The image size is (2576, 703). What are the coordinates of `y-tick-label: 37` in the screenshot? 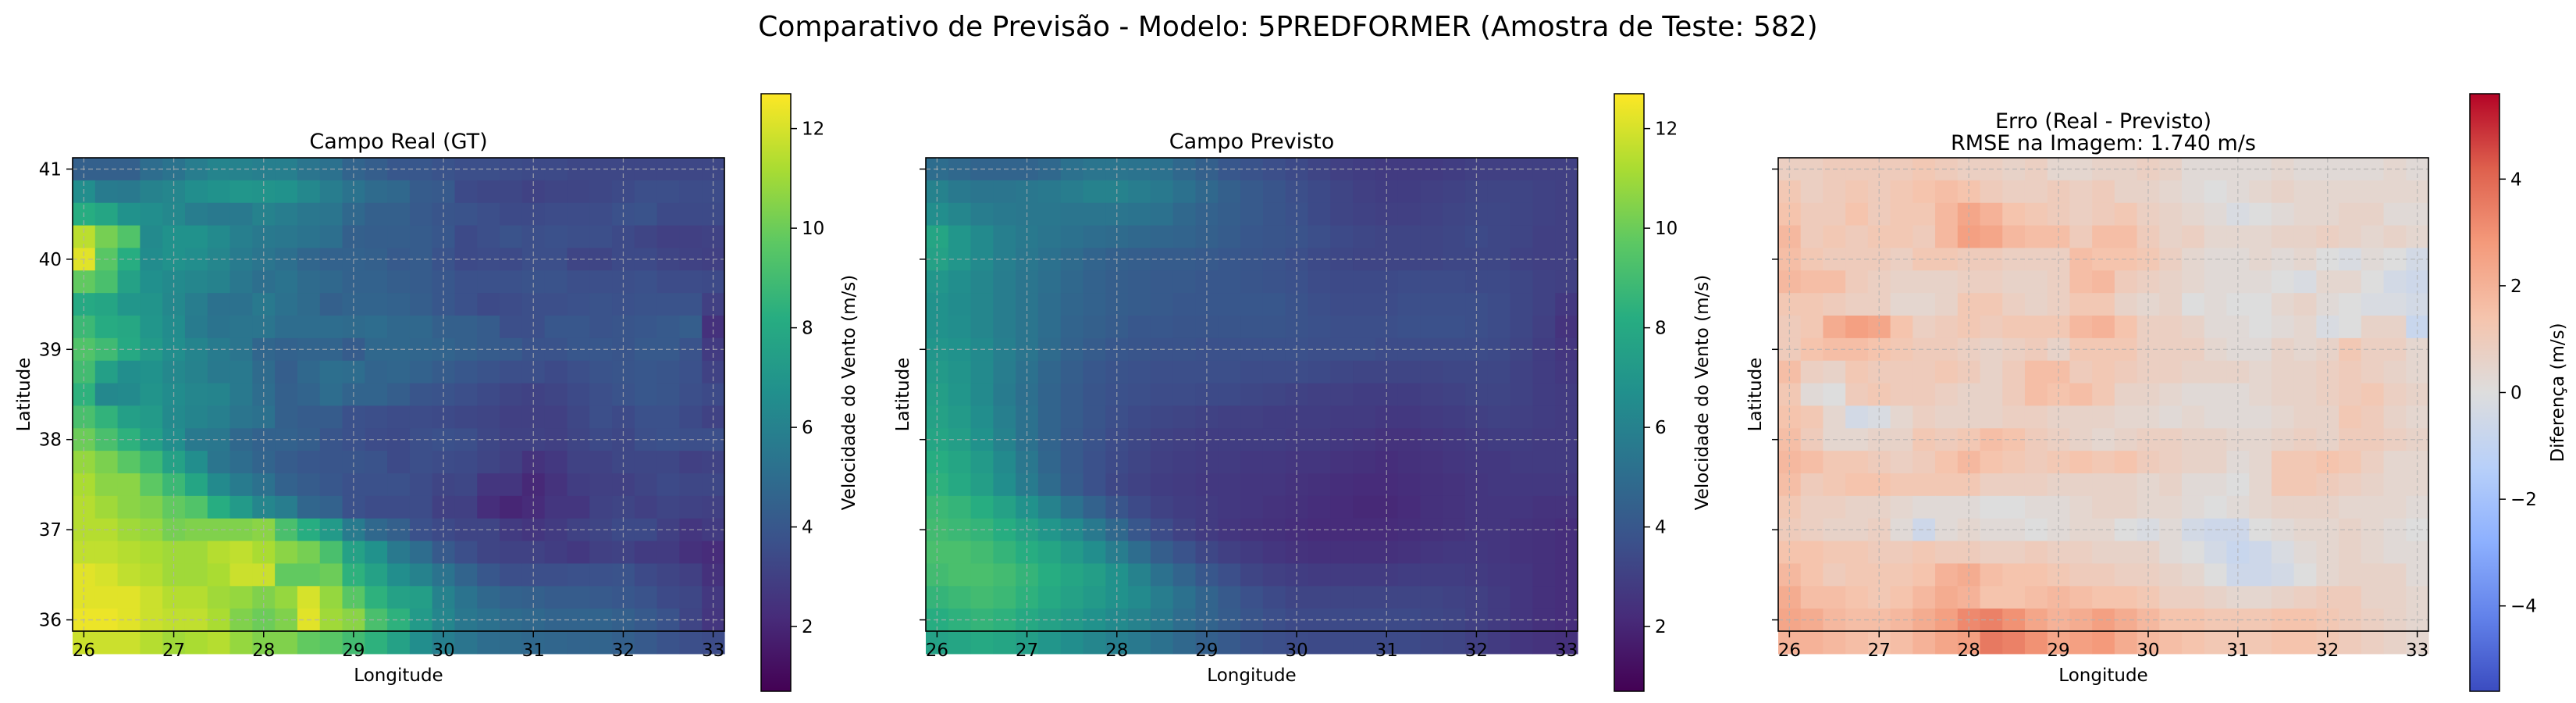 It's located at (51, 530).